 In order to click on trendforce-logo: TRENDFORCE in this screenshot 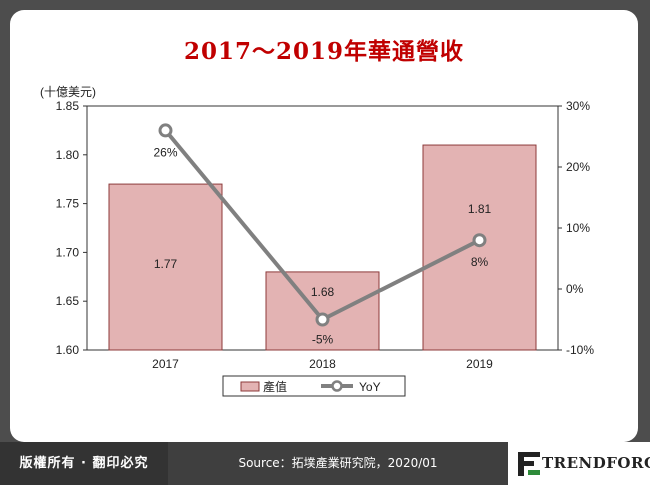, I will do `click(579, 463)`.